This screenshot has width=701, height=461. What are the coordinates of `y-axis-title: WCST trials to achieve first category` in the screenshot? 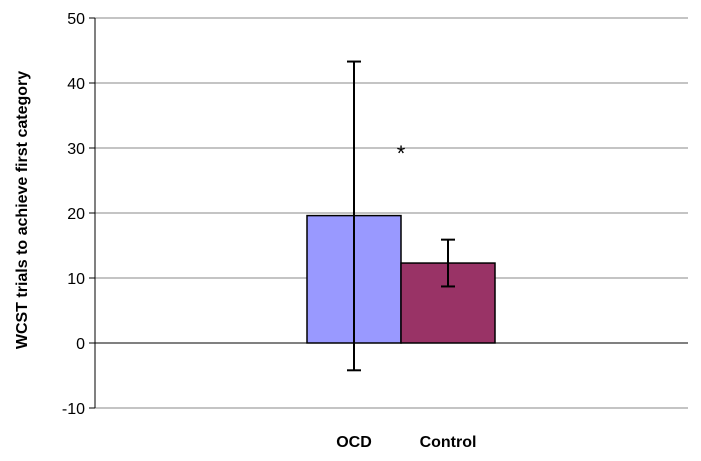 It's located at (22, 210).